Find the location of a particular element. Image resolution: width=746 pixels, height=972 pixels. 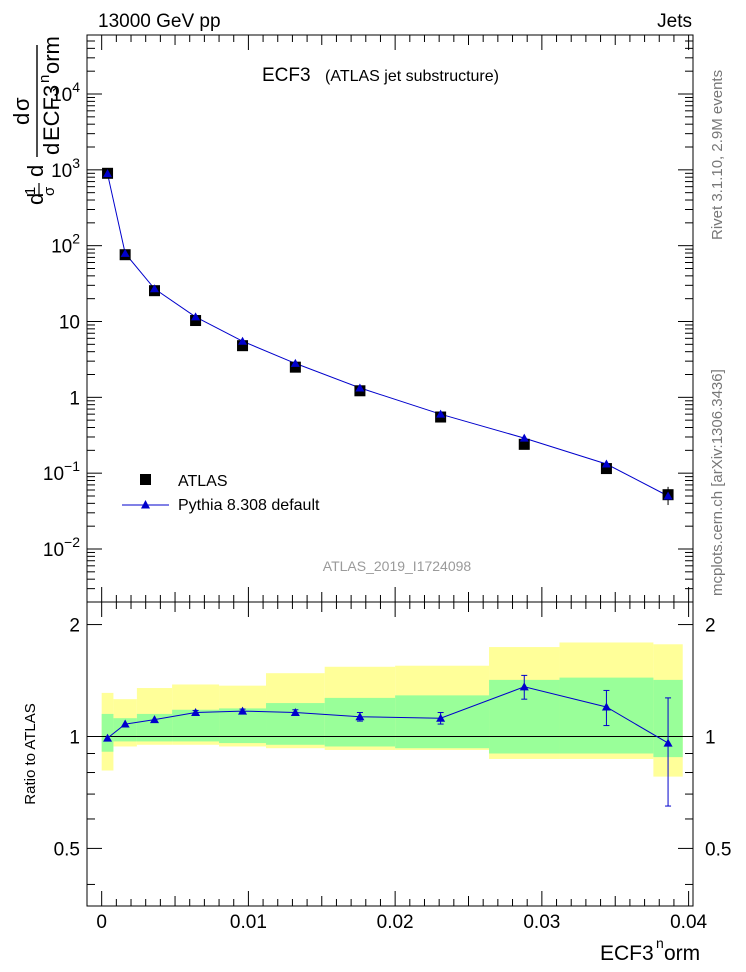

ratio-y-tick-label-right: 2 is located at coordinates (710, 626).